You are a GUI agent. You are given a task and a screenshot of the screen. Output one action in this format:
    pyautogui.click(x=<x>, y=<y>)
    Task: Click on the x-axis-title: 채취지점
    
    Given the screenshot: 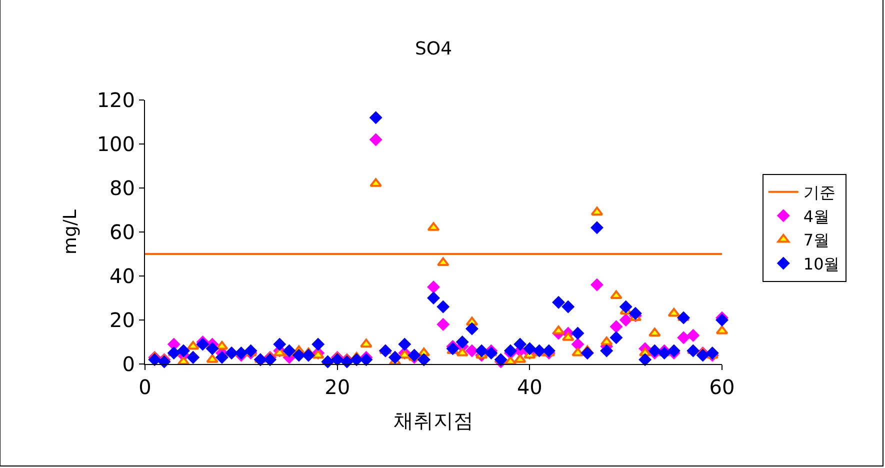 What is the action you would take?
    pyautogui.click(x=434, y=420)
    